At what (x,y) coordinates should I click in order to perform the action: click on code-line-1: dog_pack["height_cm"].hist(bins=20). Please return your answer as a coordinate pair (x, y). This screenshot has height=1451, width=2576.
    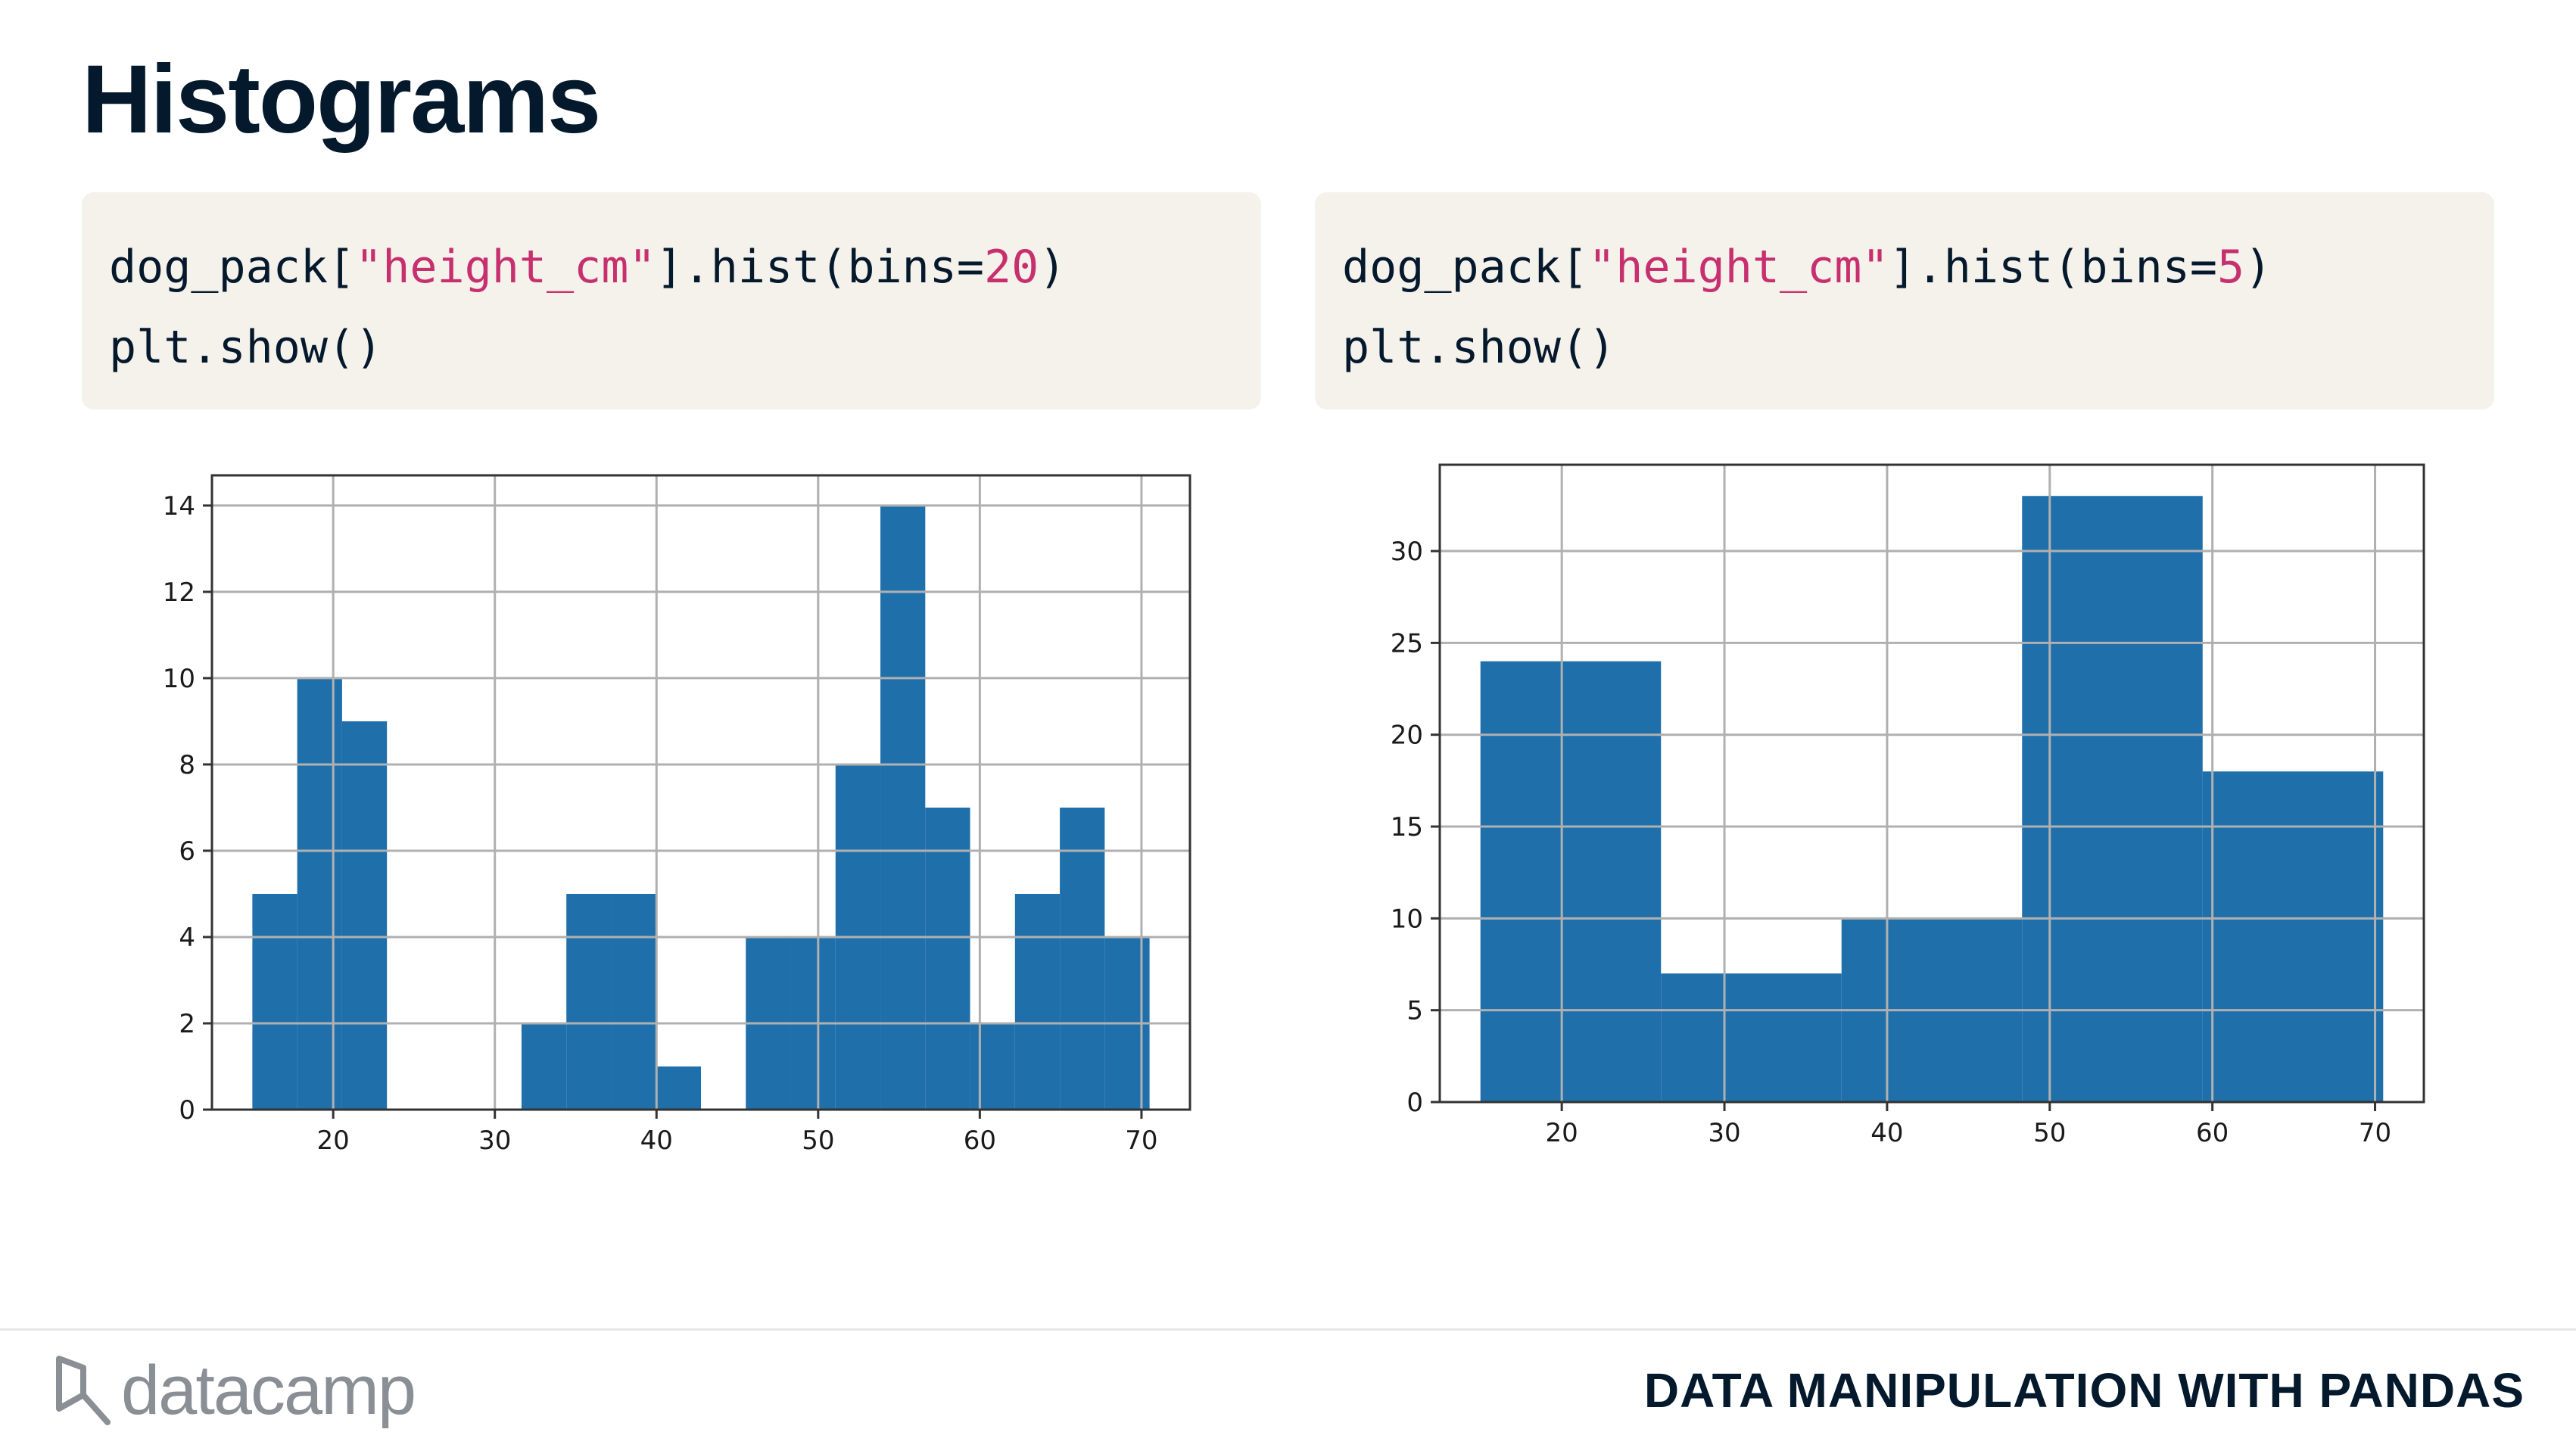
    Looking at the image, I should click on (685, 267).